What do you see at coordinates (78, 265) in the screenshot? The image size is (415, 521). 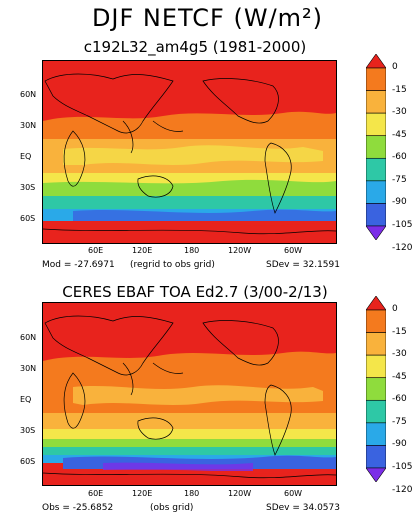 I see `stat-mean: Mod = -27.6971` at bounding box center [78, 265].